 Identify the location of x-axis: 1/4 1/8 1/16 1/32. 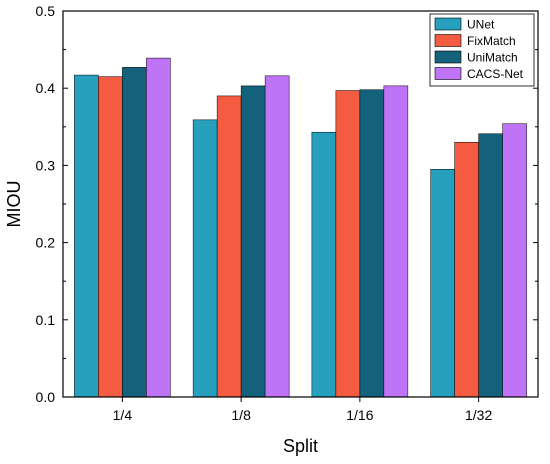
(302, 410).